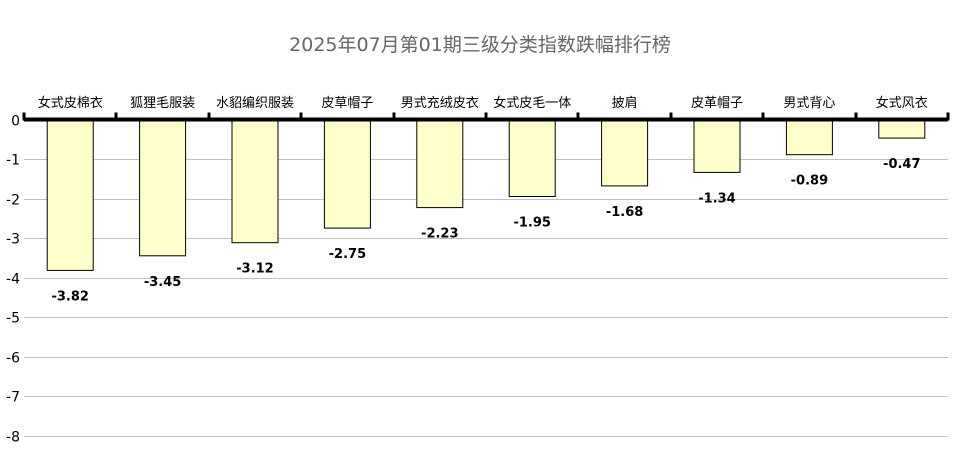  Describe the element at coordinates (13, 398) in the screenshot. I see `y-tick-label: -7` at that location.